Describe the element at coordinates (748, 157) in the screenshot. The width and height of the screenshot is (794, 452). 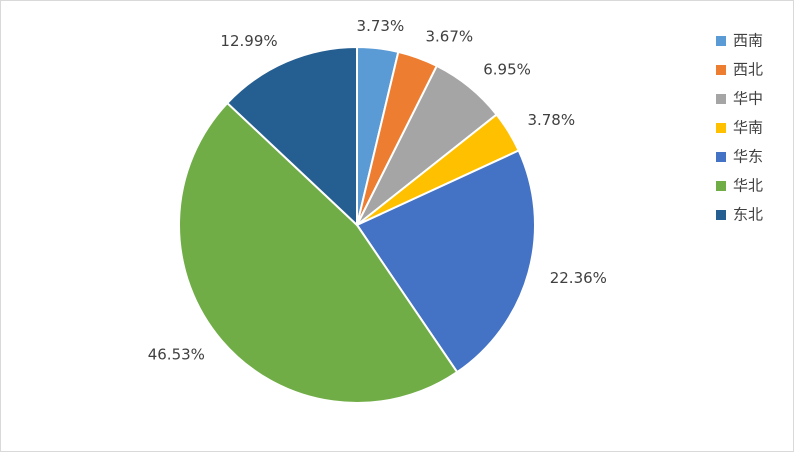
I see `legend-label: 华东` at that location.